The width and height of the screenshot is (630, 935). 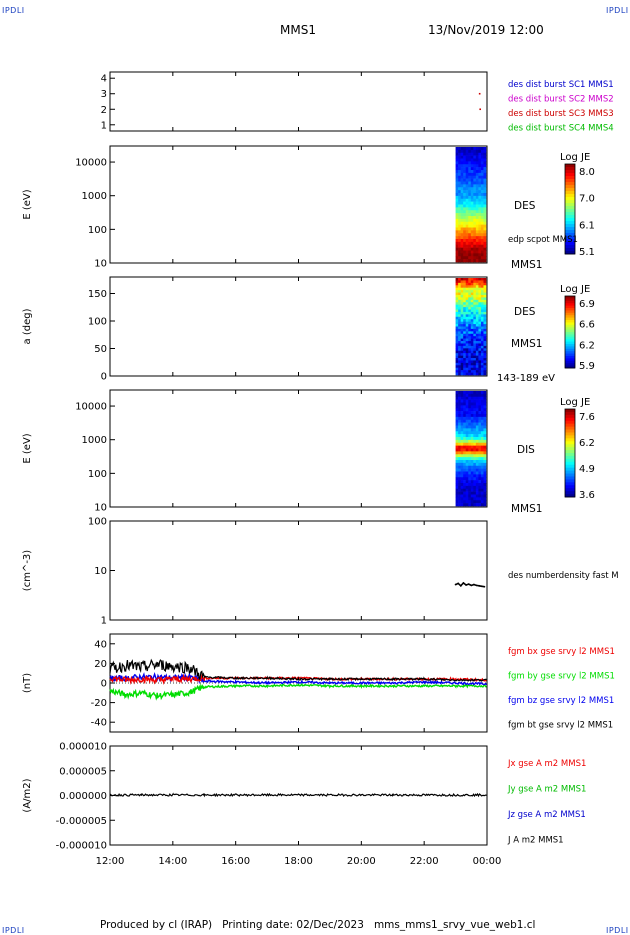 I want to click on current-legend-entry: J A m2 MMS1, so click(x=535, y=841).